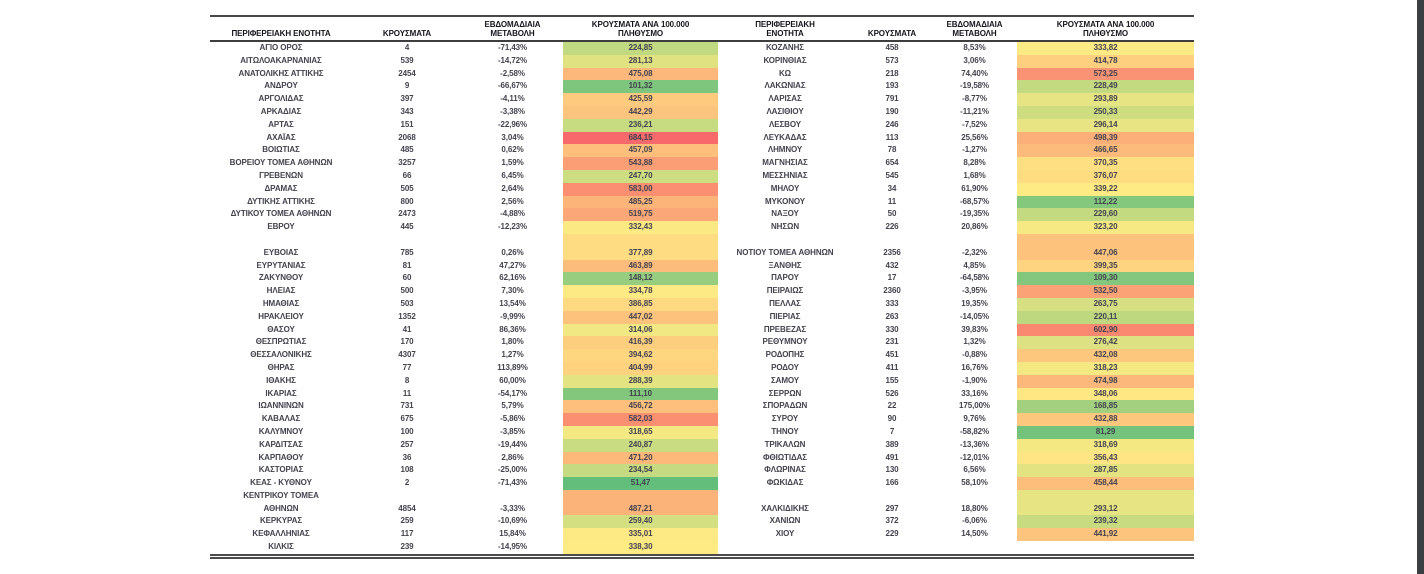  What do you see at coordinates (512, 316) in the screenshot?
I see `weekly-change-cell-value: -9,99%` at bounding box center [512, 316].